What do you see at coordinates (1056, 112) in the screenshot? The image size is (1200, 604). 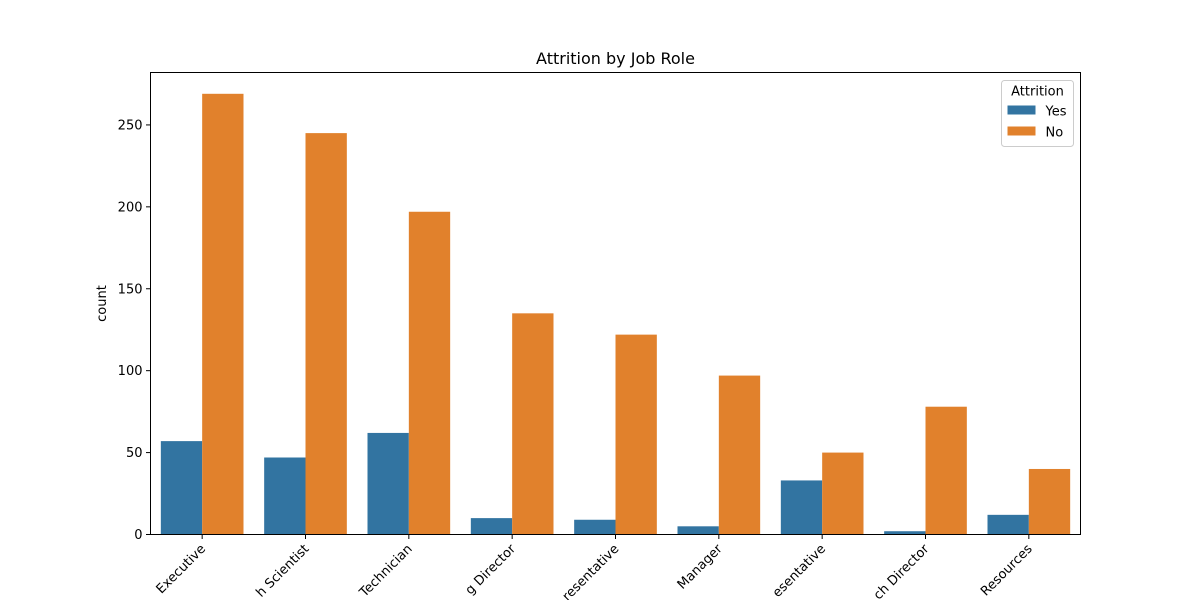 I see `legend-label-yes: Yes` at bounding box center [1056, 112].